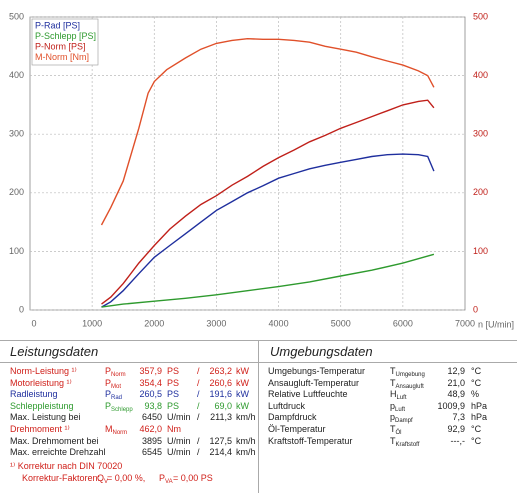  Describe the element at coordinates (150, 394) in the screenshot. I see `value: 260,5` at that location.